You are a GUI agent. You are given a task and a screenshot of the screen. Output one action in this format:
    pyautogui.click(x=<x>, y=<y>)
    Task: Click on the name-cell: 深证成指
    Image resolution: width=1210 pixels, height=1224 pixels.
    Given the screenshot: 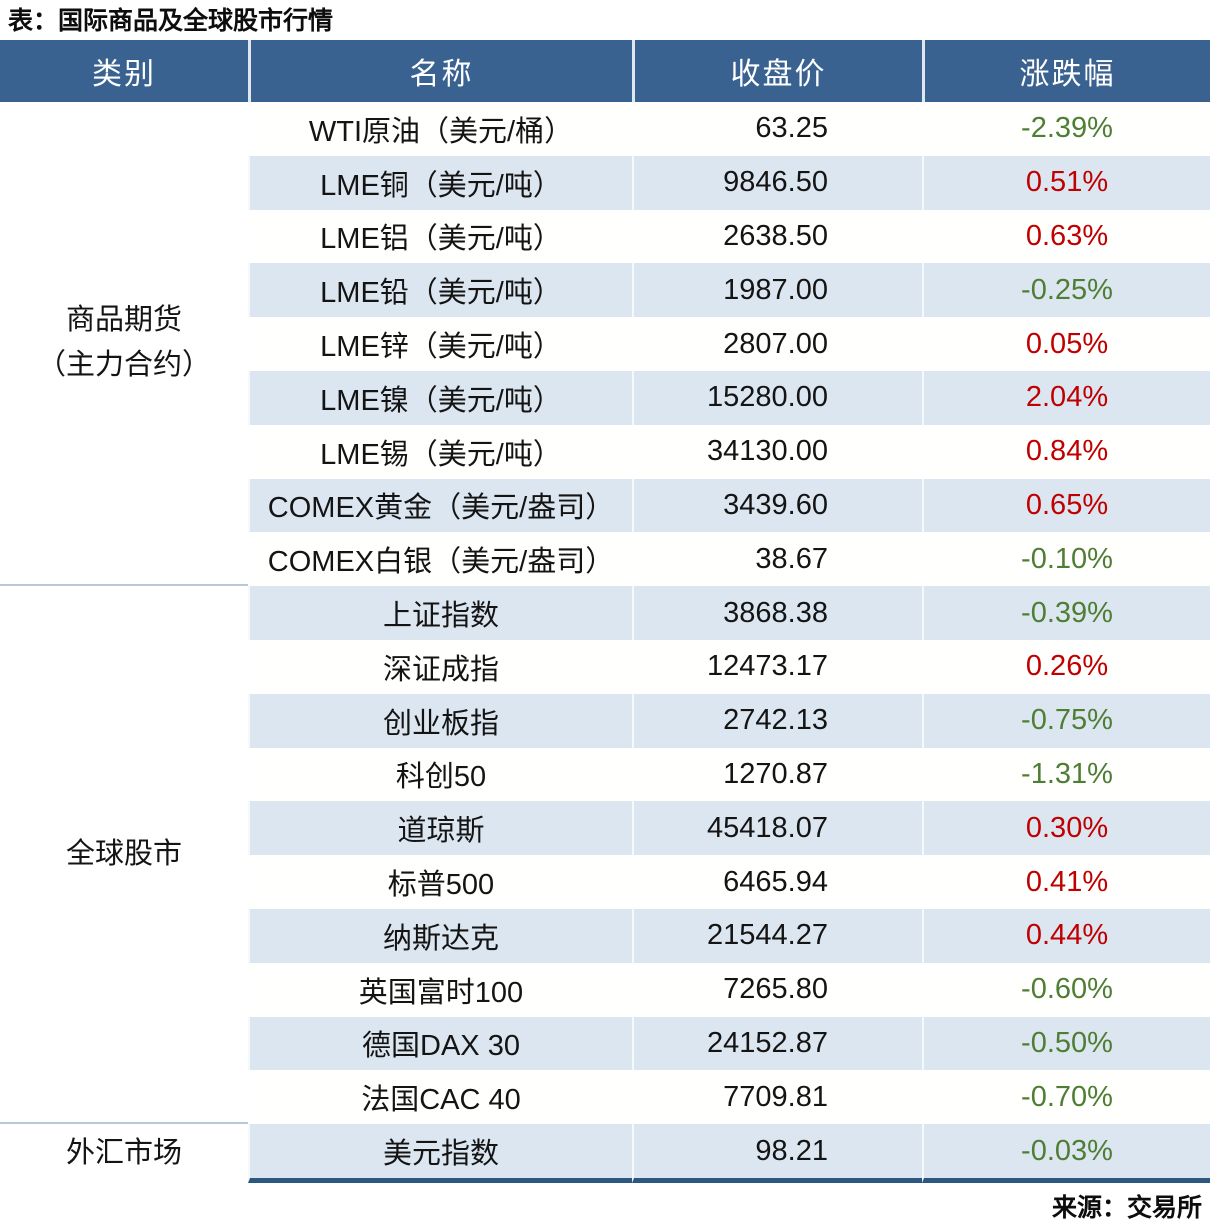 What is the action you would take?
    pyautogui.click(x=440, y=666)
    